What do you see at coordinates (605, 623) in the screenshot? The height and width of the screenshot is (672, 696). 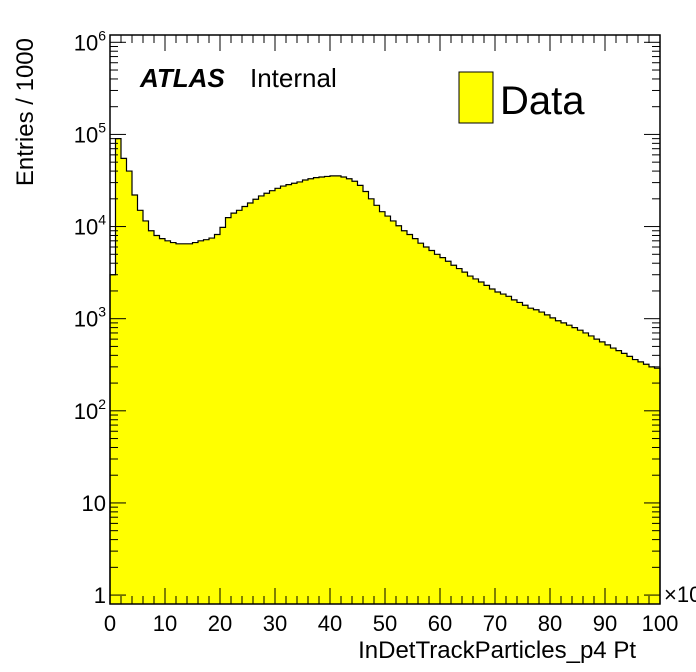 I see `x-tick-label: 90` at bounding box center [605, 623].